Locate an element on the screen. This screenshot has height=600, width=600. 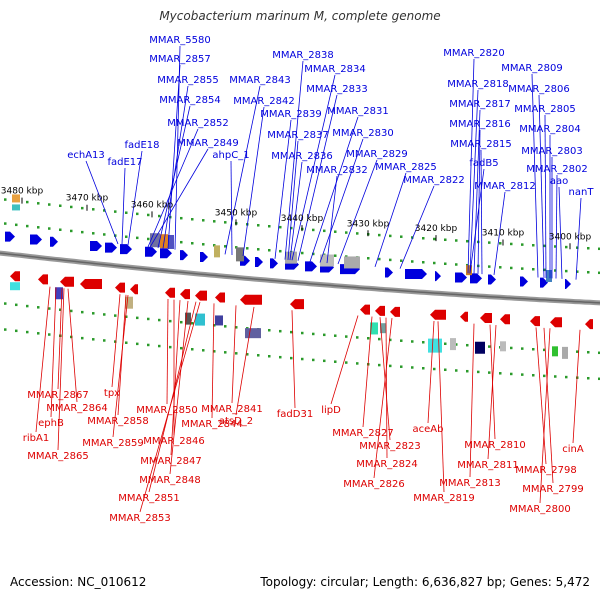
forward-label-11: MMAR_2842 is located at coordinates (264, 101).